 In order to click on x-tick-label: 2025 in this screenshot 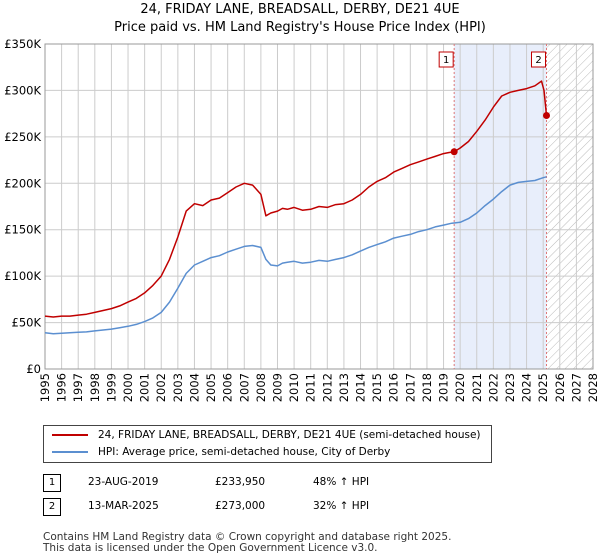, I will do `click(543, 387)`.